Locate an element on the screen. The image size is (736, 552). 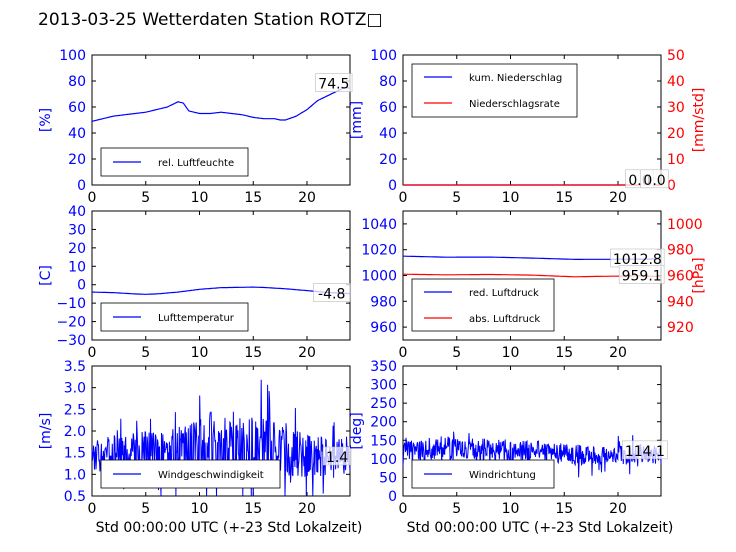
right-y-axis-label: [mm/std] is located at coordinates (699, 120).